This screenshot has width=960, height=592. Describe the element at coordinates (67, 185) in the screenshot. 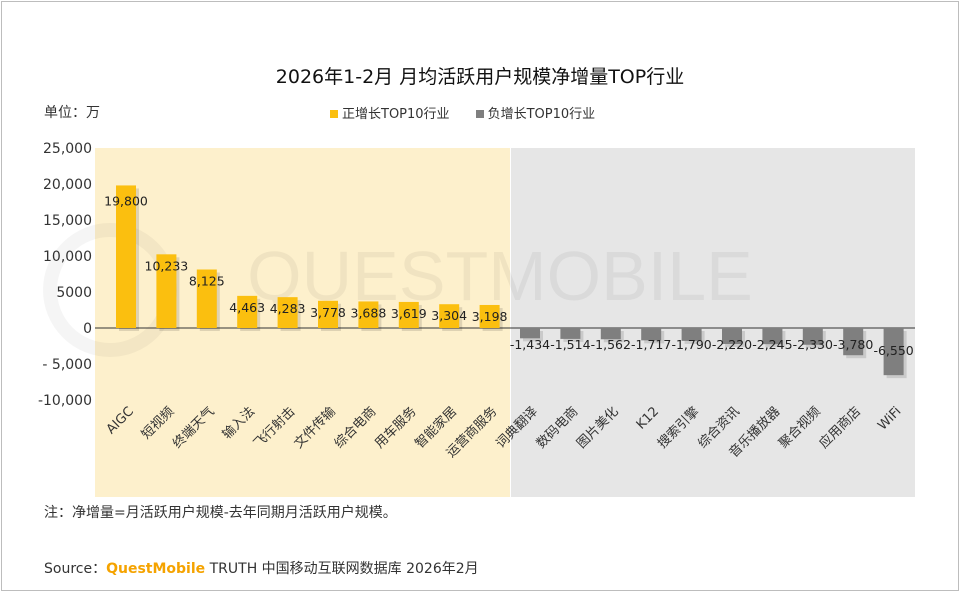

I see `y-tick-label: 20,000` at that location.